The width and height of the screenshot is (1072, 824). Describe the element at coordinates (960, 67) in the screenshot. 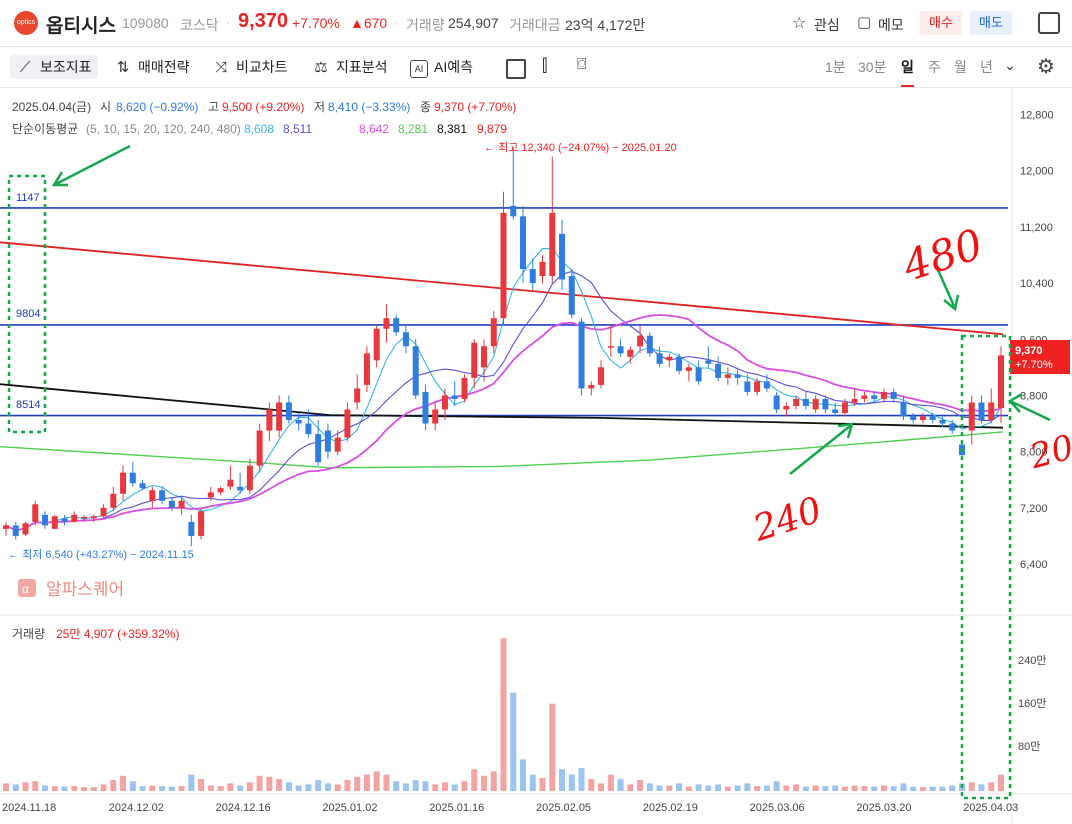

I see `period-month: 월` at that location.